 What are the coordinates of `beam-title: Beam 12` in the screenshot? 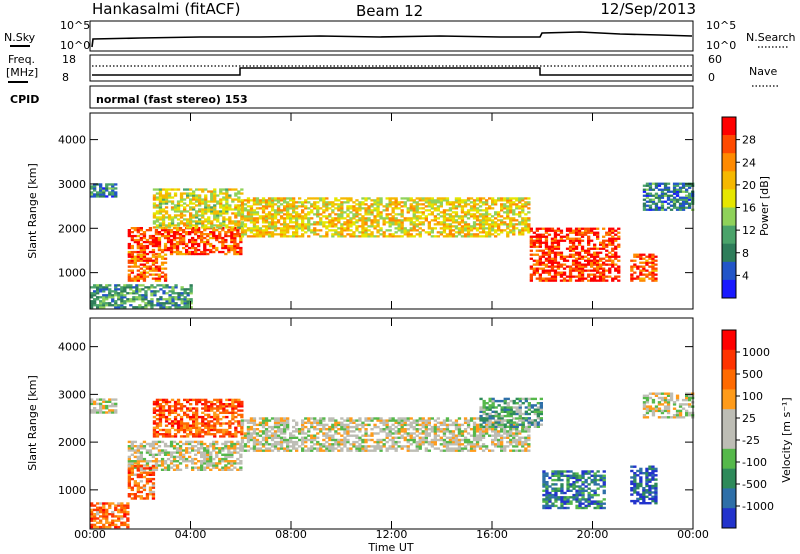 It's located at (389, 11).